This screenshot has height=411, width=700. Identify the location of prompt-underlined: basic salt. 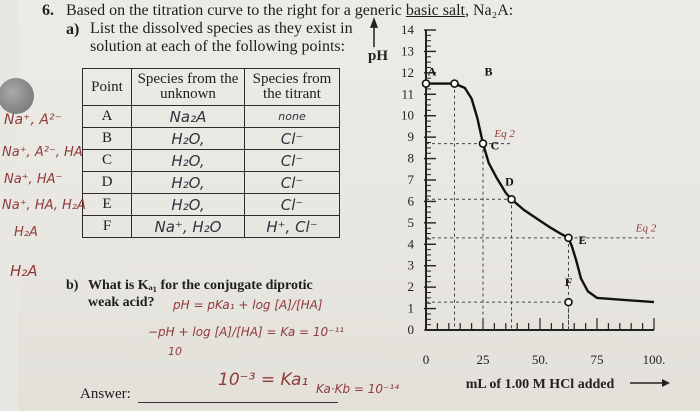
(435, 10).